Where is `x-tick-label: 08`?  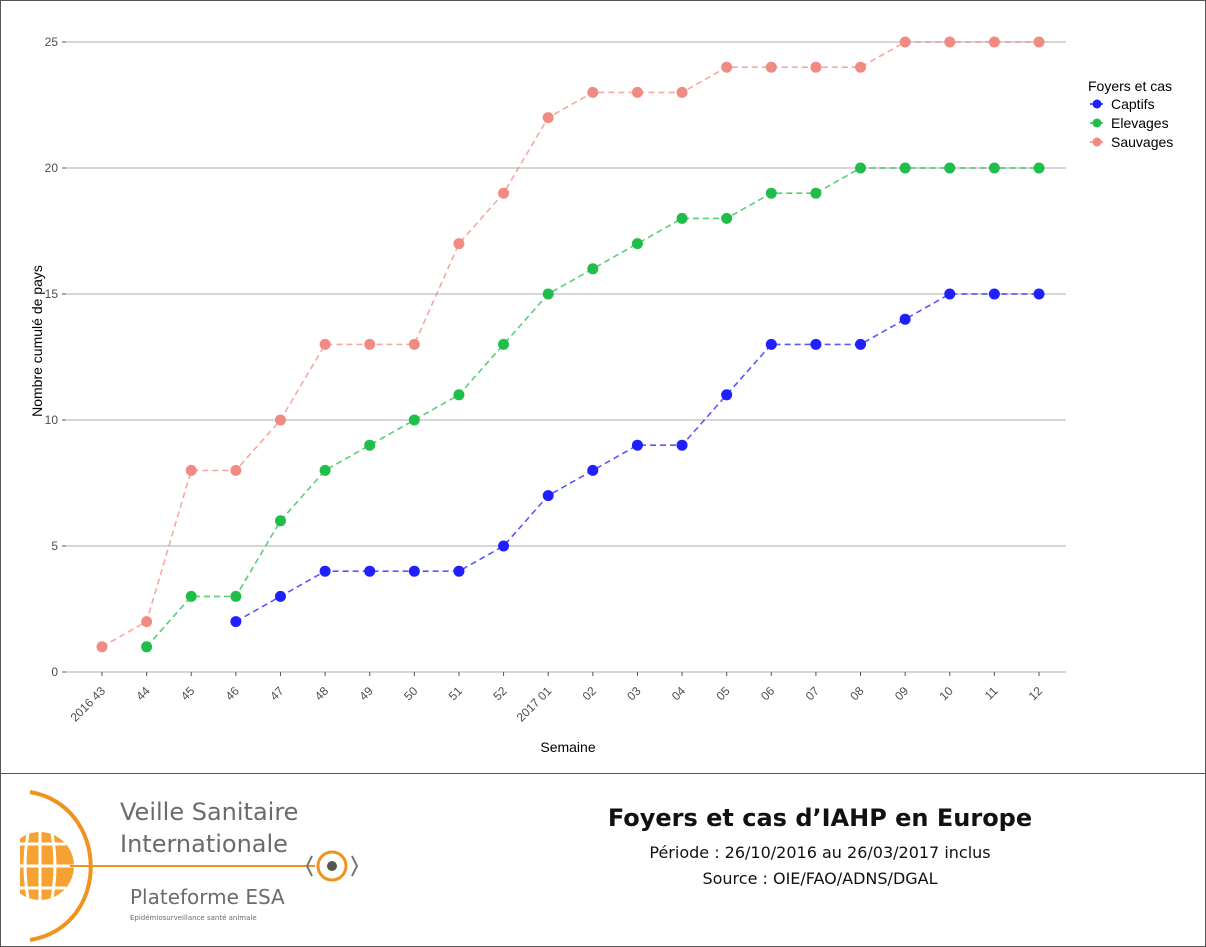
x-tick-label: 08 is located at coordinates (857, 694).